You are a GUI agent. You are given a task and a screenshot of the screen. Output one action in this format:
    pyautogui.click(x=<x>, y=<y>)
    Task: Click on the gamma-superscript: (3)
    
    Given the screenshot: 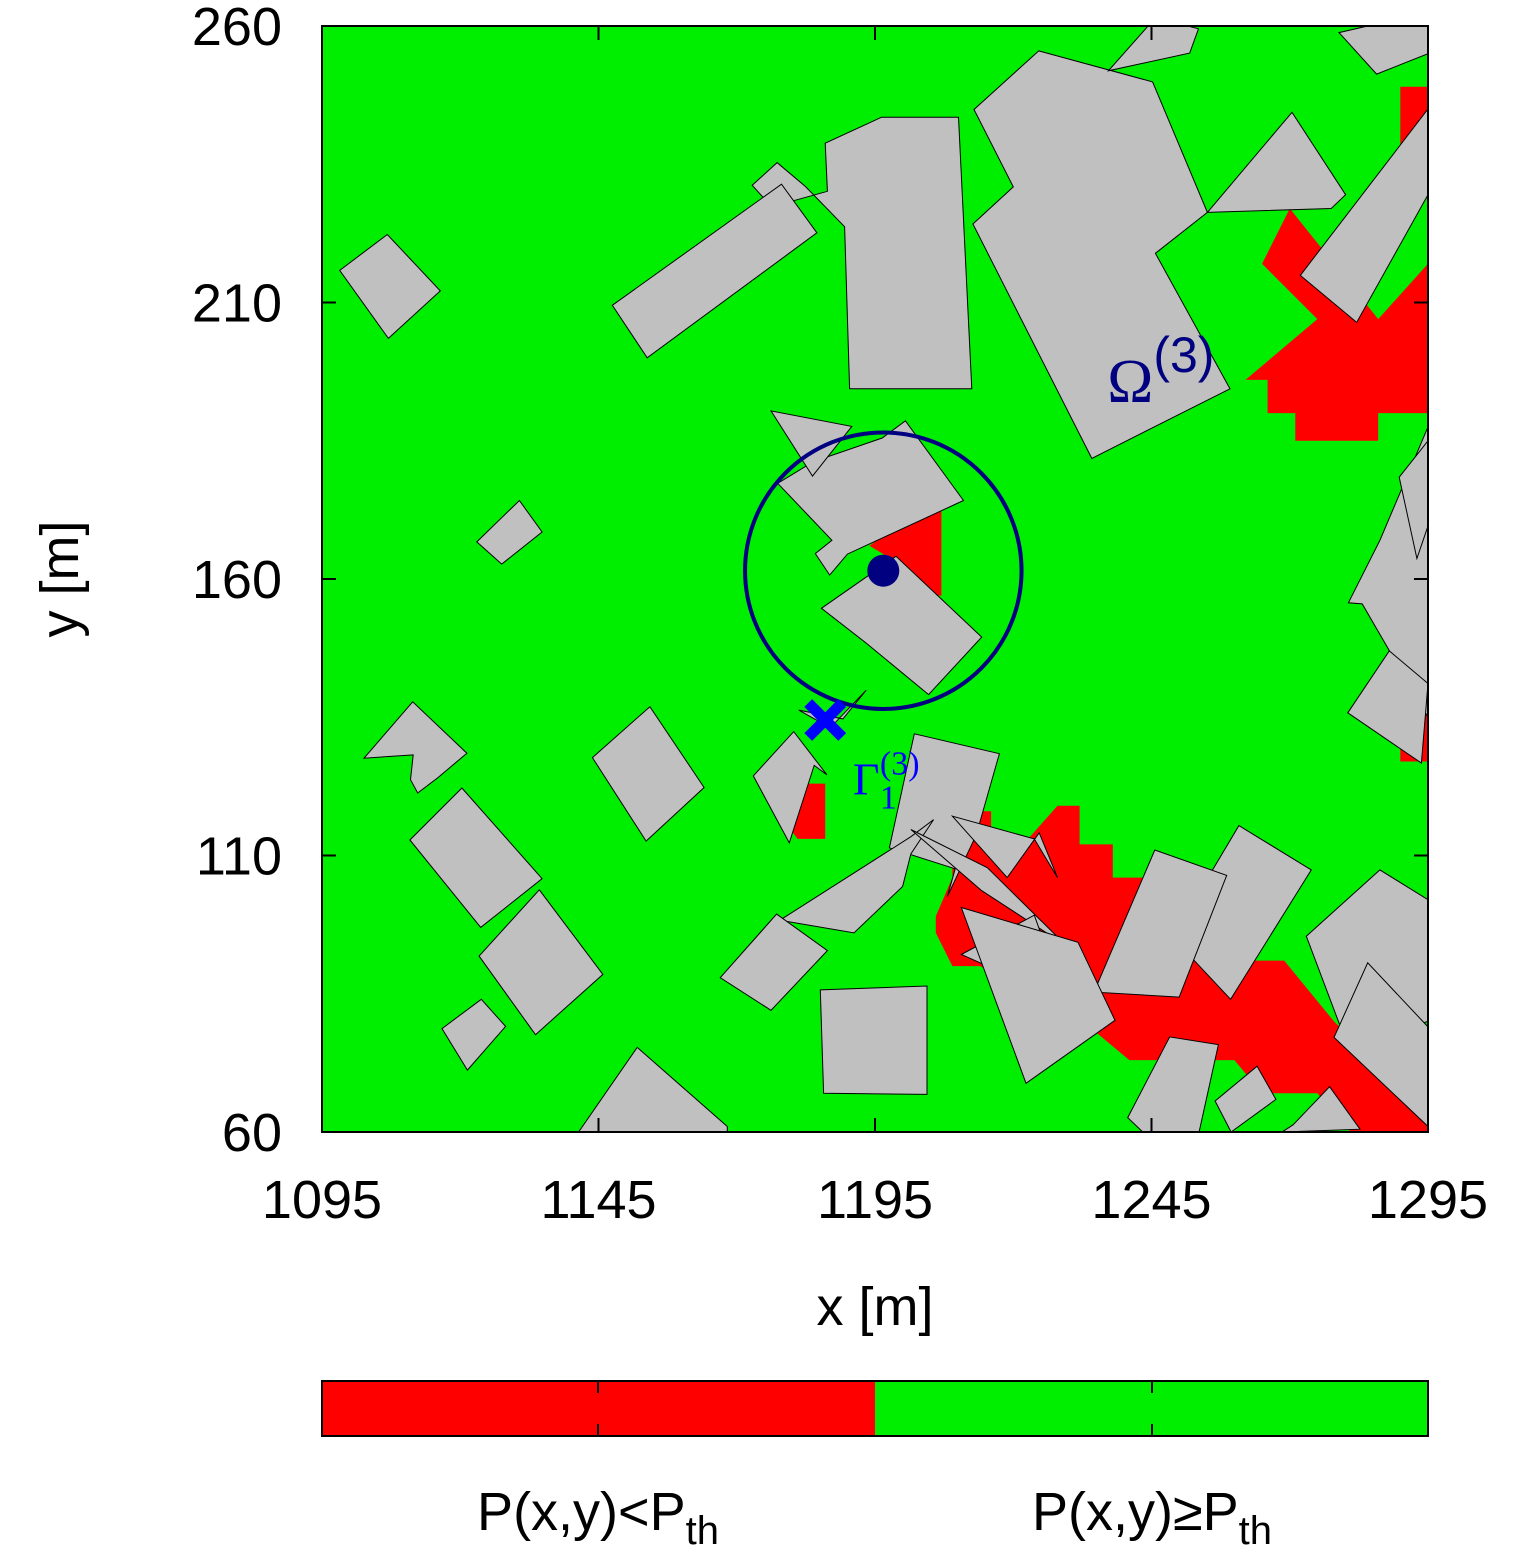 What is the action you would take?
    pyautogui.click(x=900, y=764)
    